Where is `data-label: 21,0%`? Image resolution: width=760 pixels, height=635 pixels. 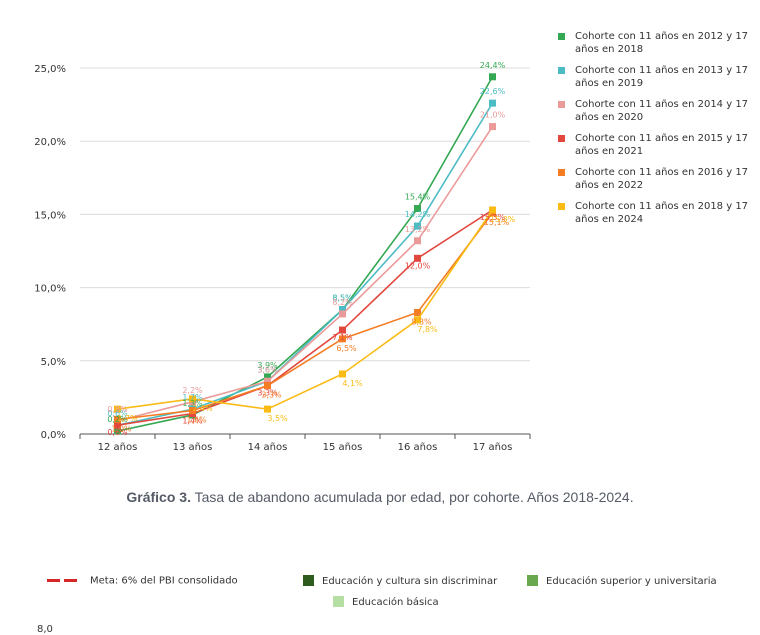
data-label: 21,0% is located at coordinates (493, 115).